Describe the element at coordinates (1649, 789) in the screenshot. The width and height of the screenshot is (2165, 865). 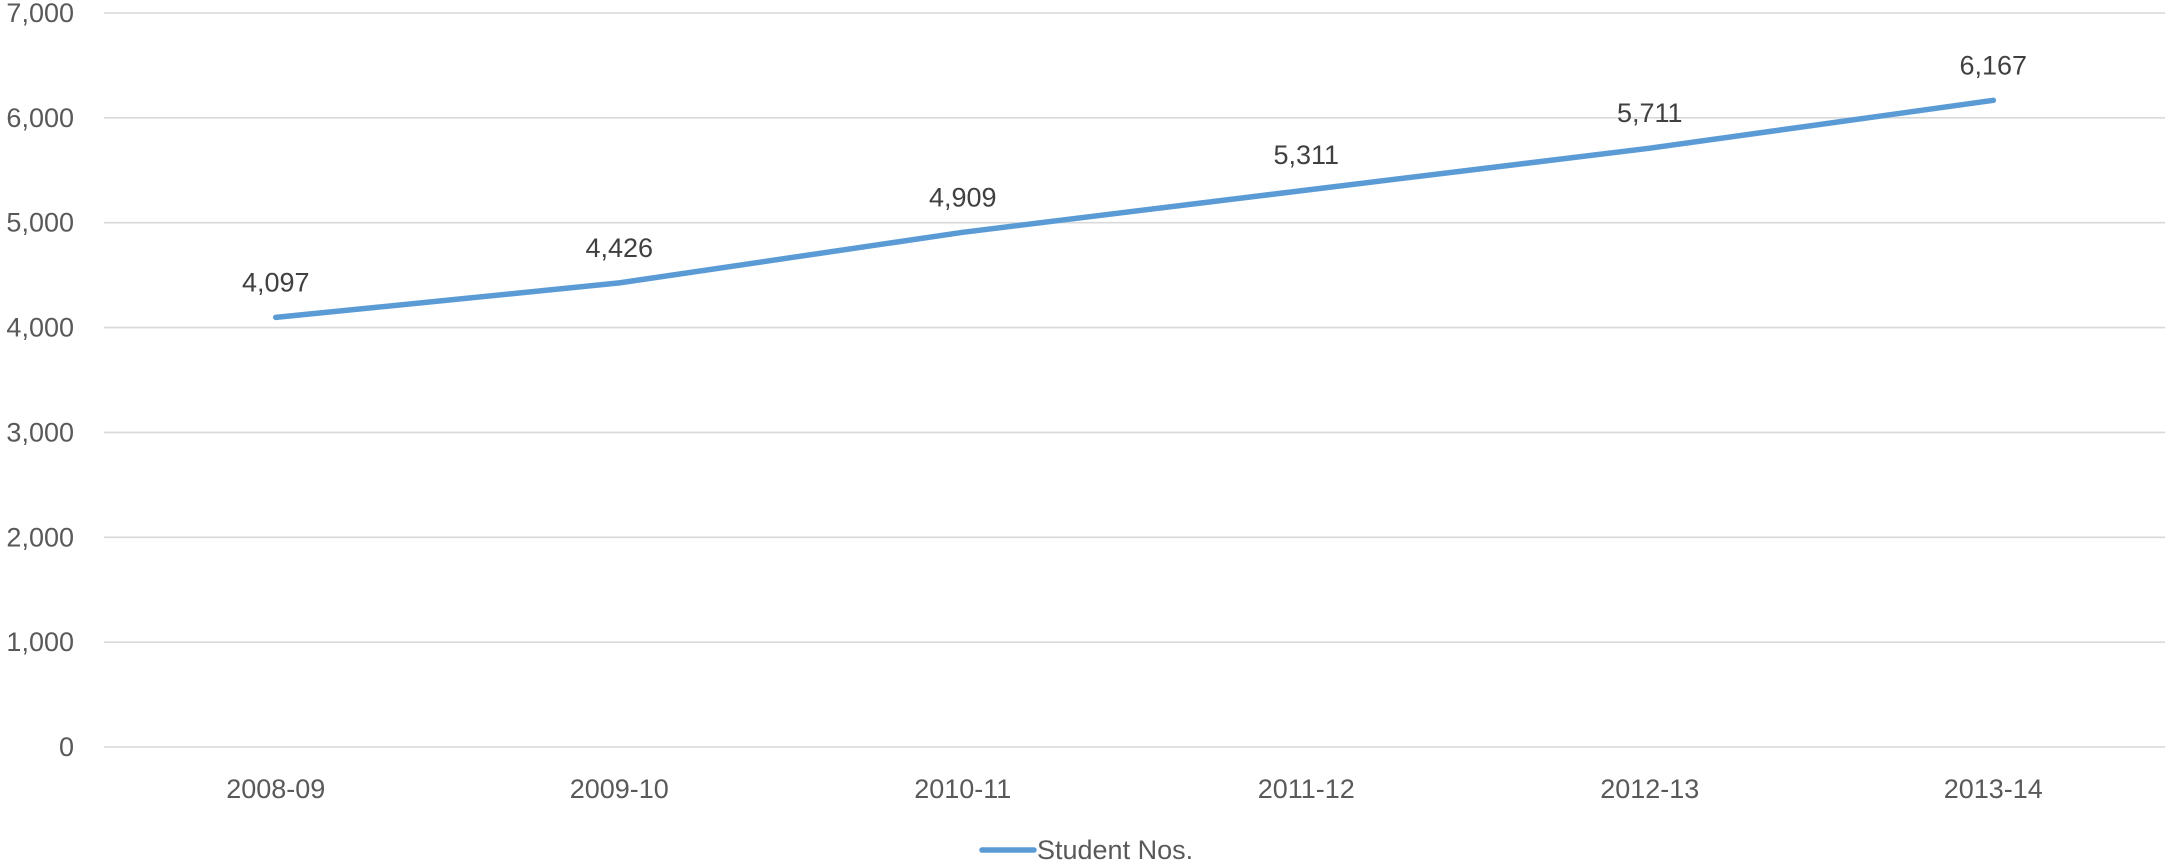
I see `x-tick-label: 2012-13` at that location.